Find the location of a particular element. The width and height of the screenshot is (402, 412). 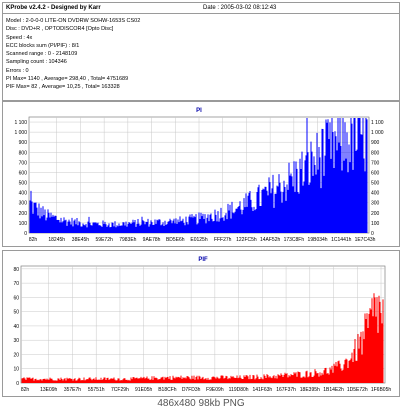

x-tick-label: BD5E6h is located at coordinates (175, 240).